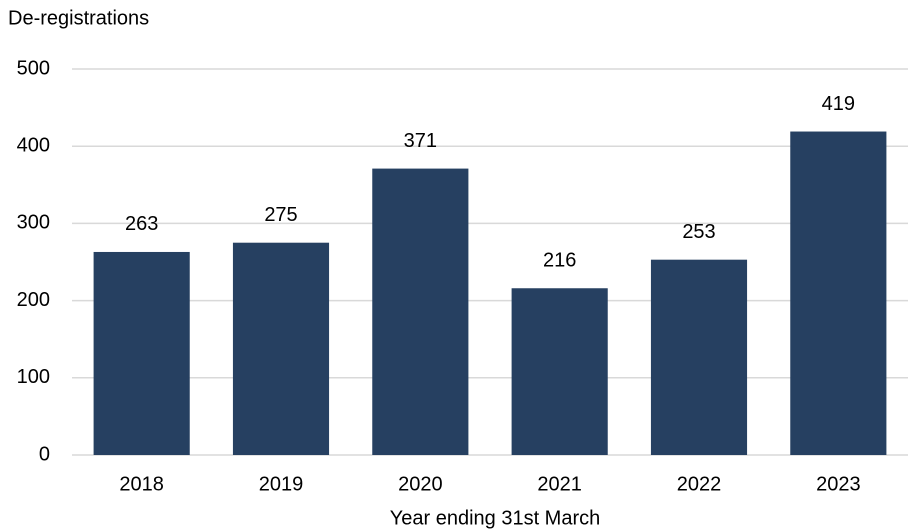 The width and height of the screenshot is (908, 532). What do you see at coordinates (78, 18) in the screenshot?
I see `y-axis-label: De-registrations` at bounding box center [78, 18].